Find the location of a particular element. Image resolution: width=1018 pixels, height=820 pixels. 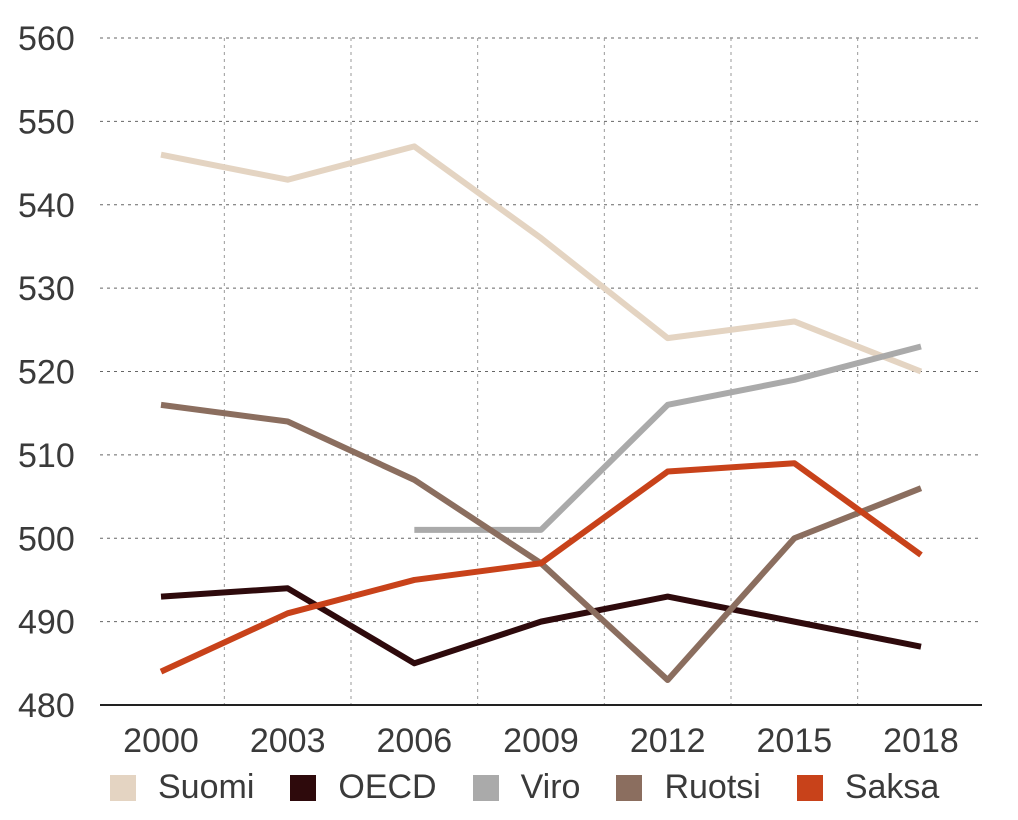

series-line-viro is located at coordinates (668, 438).